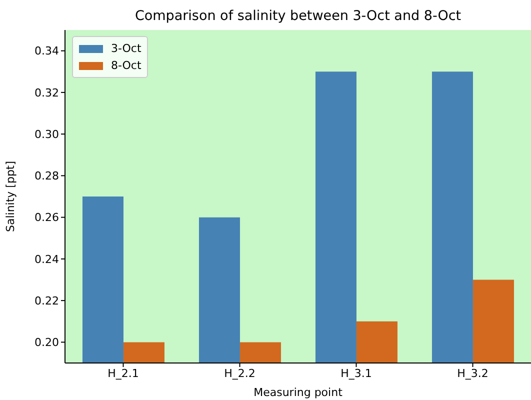 The height and width of the screenshot is (400, 531). Describe the element at coordinates (126, 66) in the screenshot. I see `legend-label: 8-Oct` at that location.